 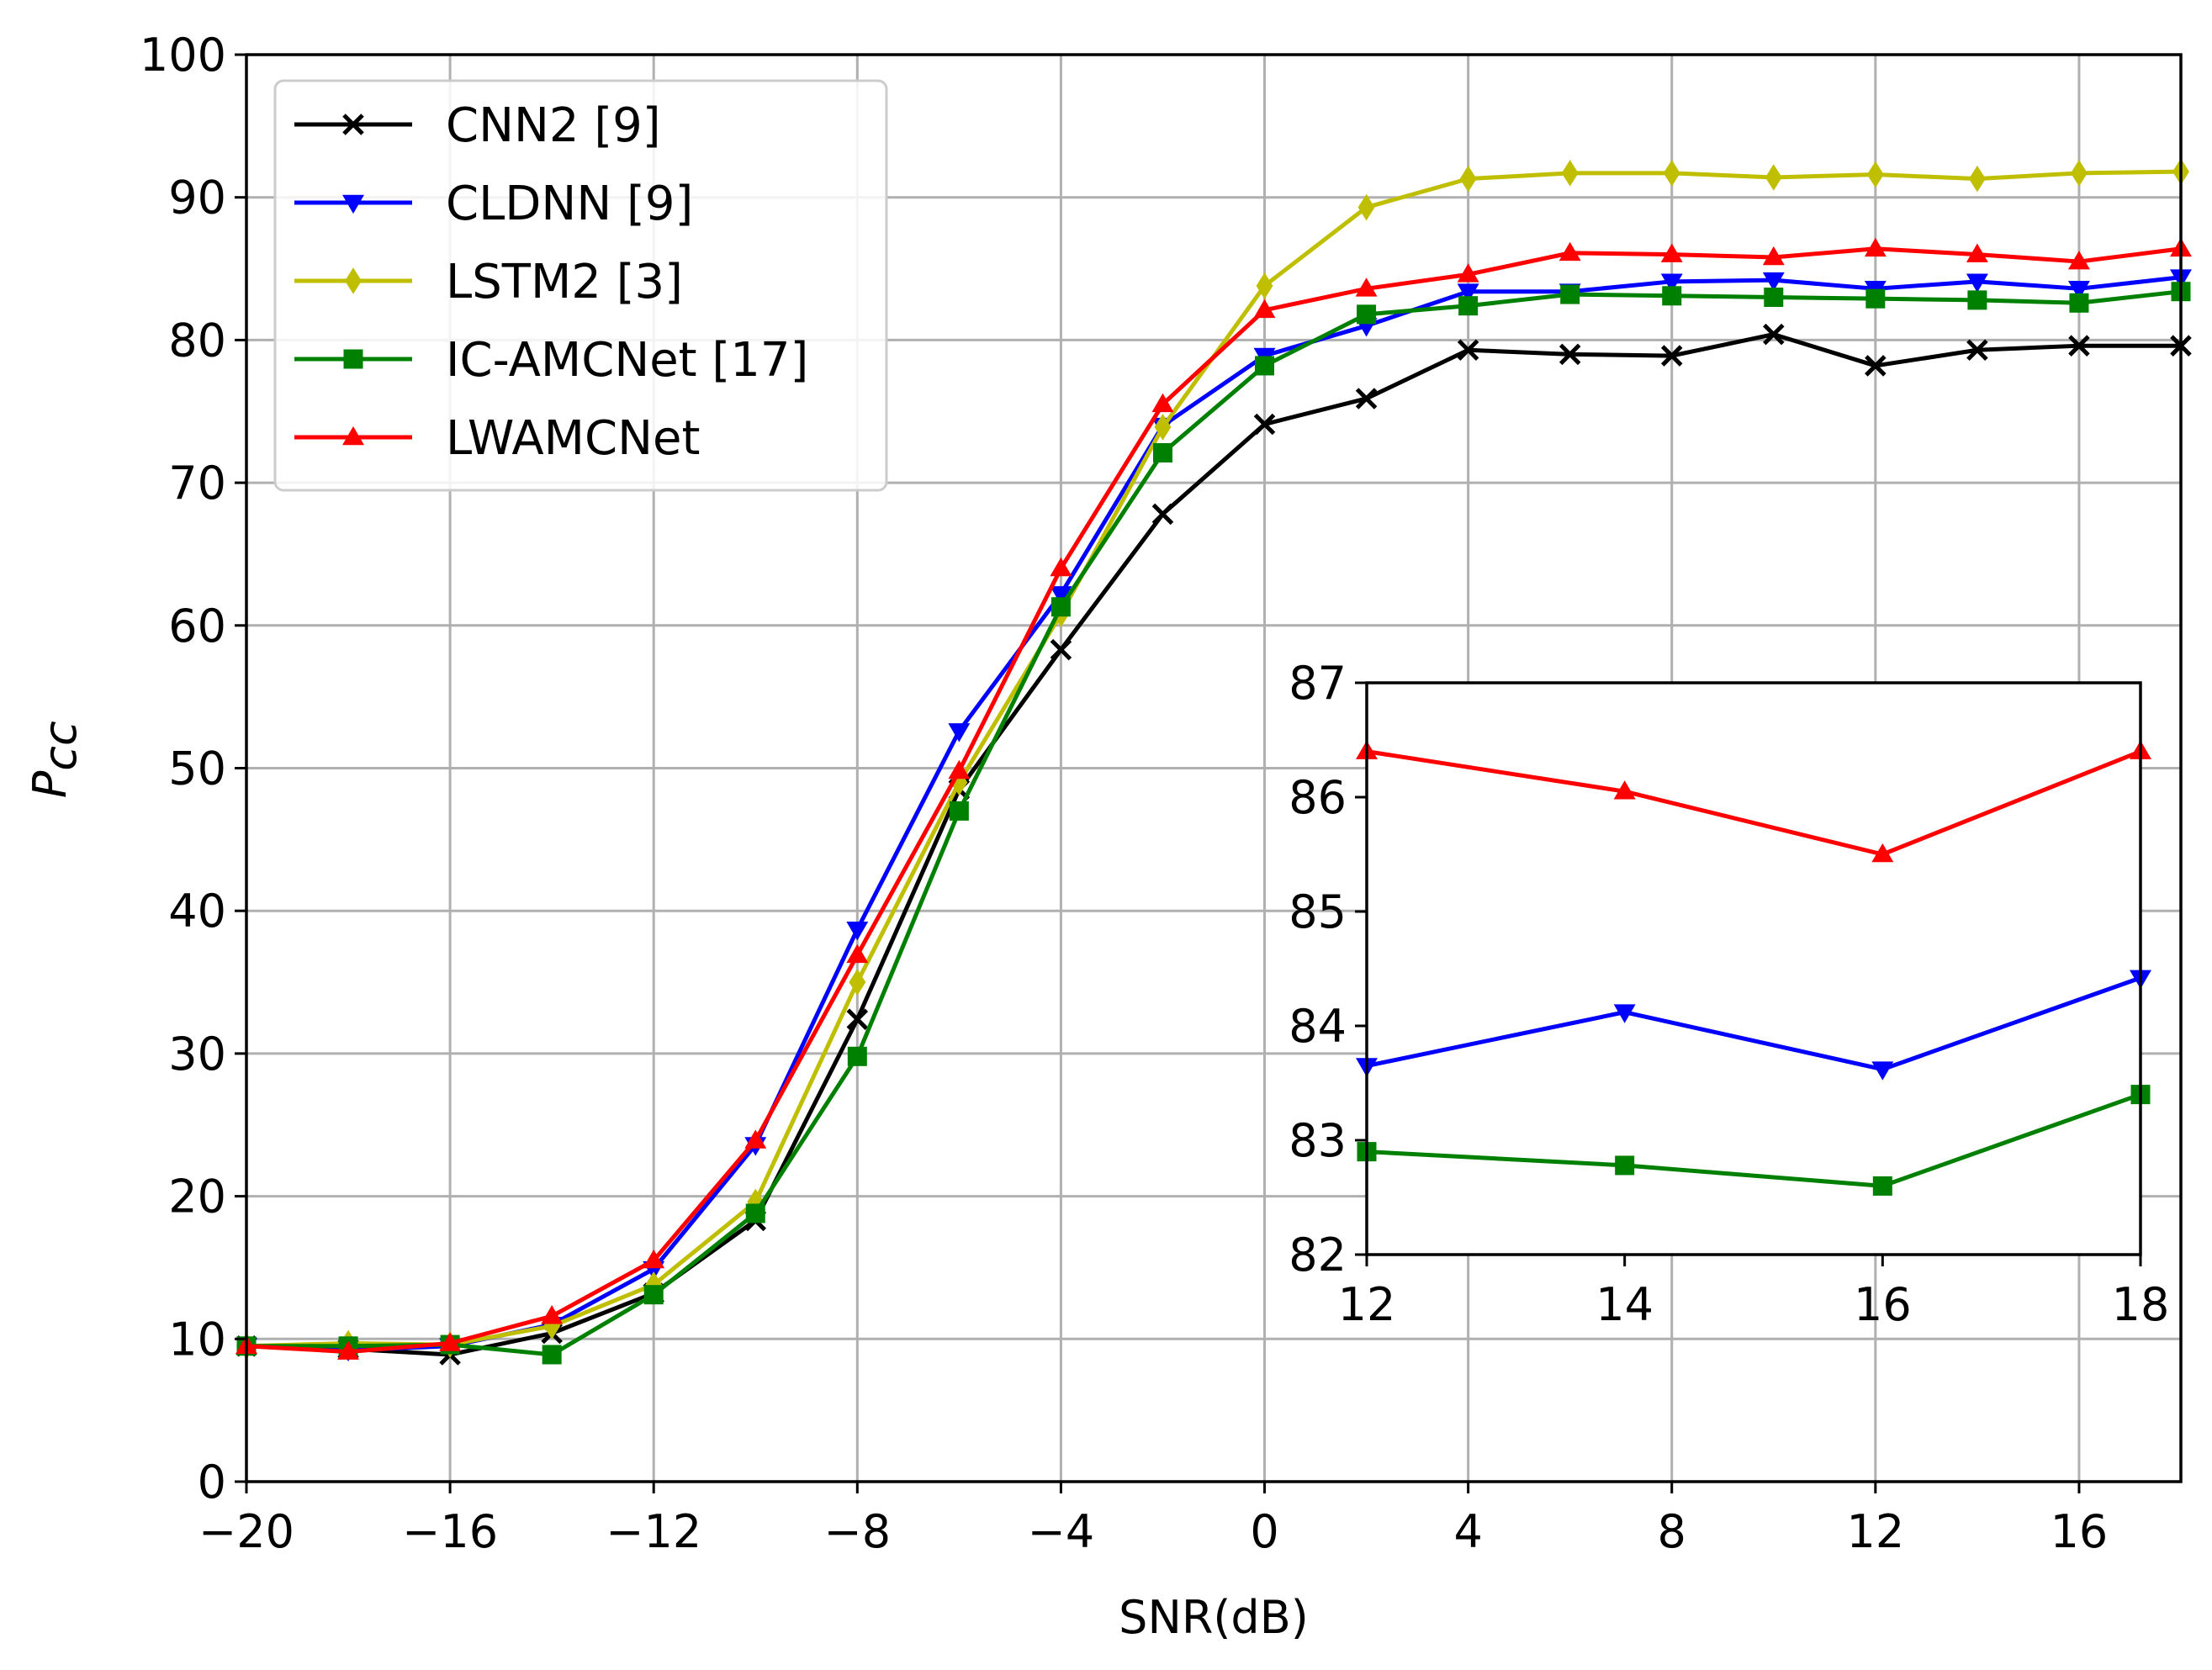 I want to click on inset-y-tick-label: 83, so click(x=1318, y=1140).